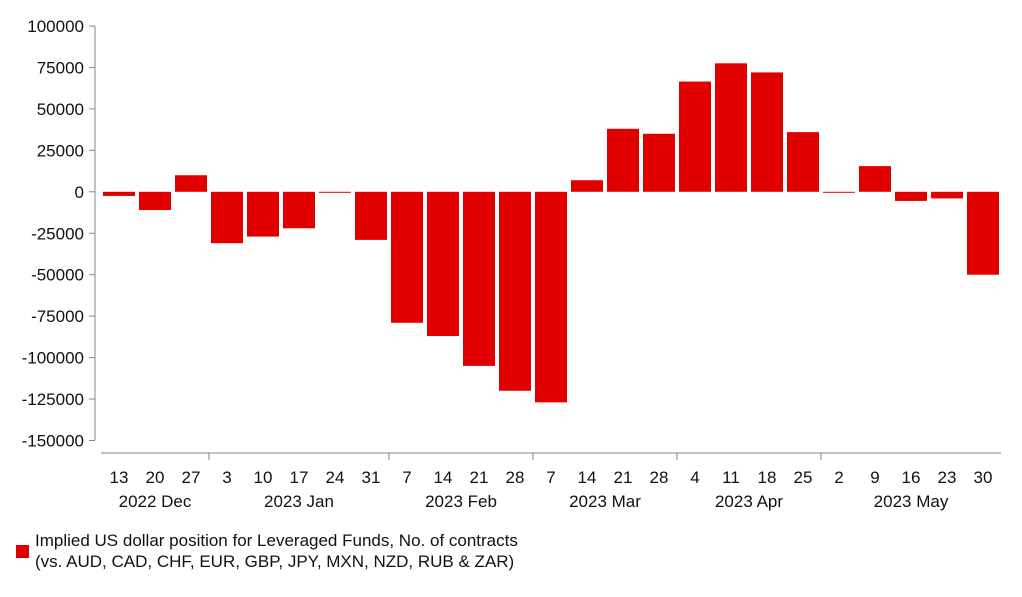  Describe the element at coordinates (53, 358) in the screenshot. I see `y-tick-label: -100000` at that location.